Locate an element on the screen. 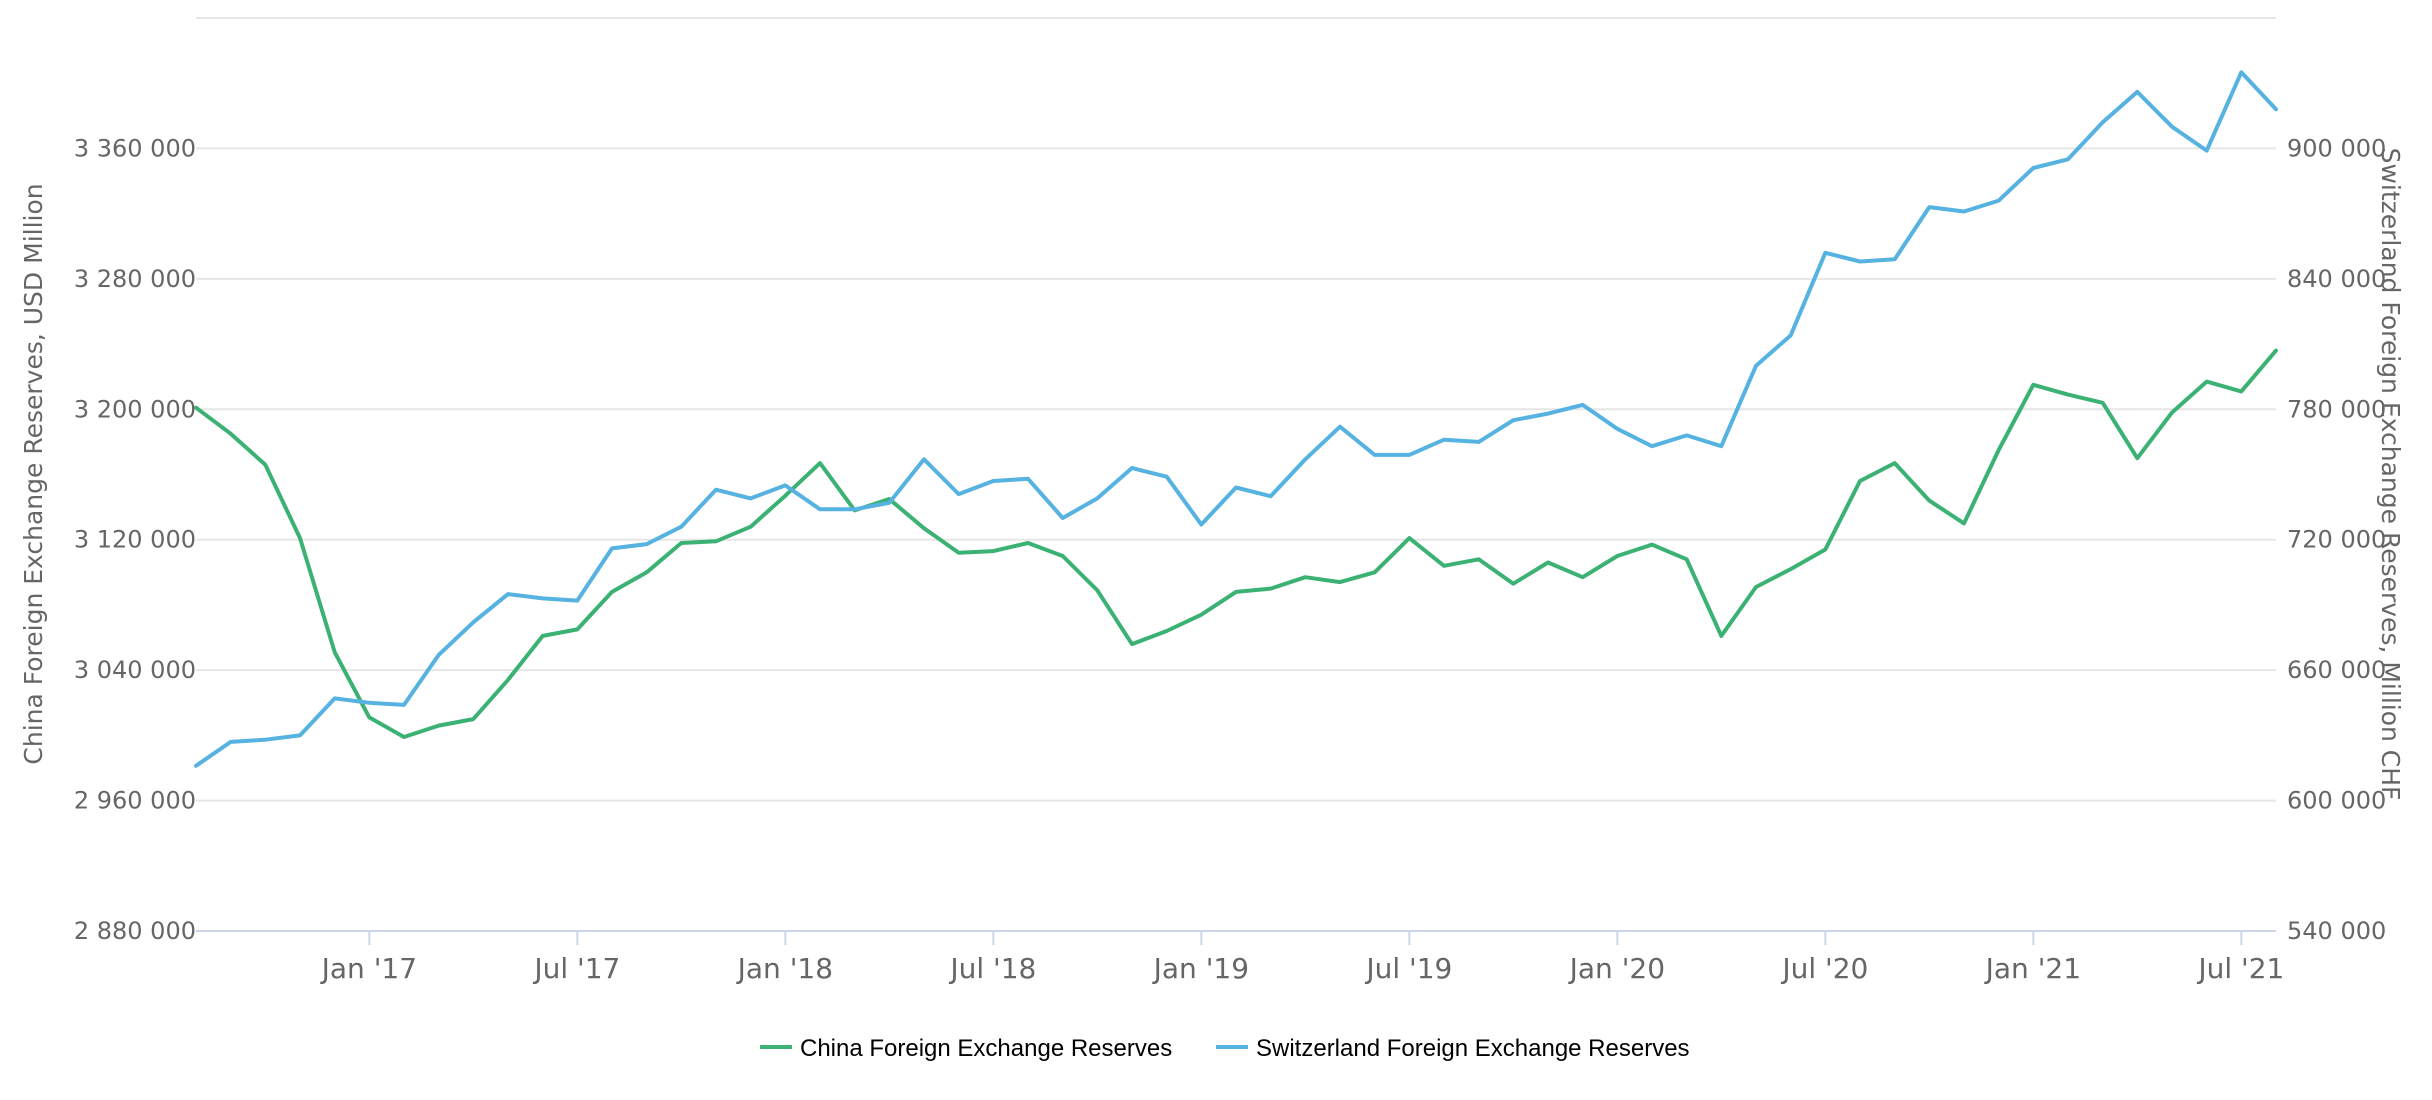 Image resolution: width=2432 pixels, height=1100 pixels. right-y-tick-label: 780 000 is located at coordinates (2336, 409).